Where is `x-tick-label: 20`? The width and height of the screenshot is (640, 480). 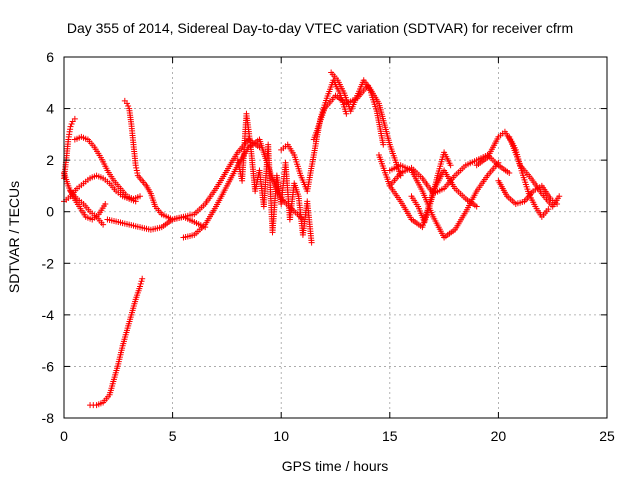 x-tick-label: 20 is located at coordinates (499, 436).